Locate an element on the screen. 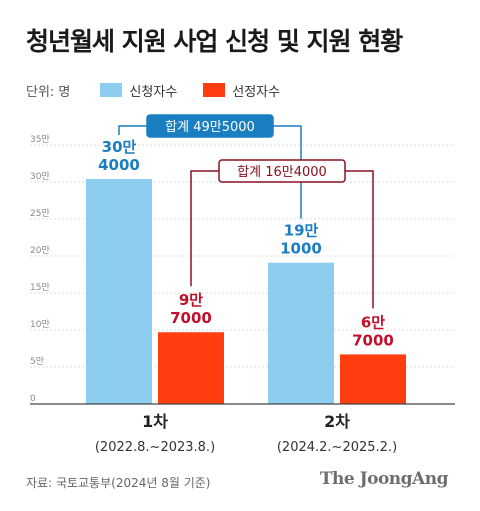 The height and width of the screenshot is (511, 480). y-tick-label: 15만 is located at coordinates (40, 287).